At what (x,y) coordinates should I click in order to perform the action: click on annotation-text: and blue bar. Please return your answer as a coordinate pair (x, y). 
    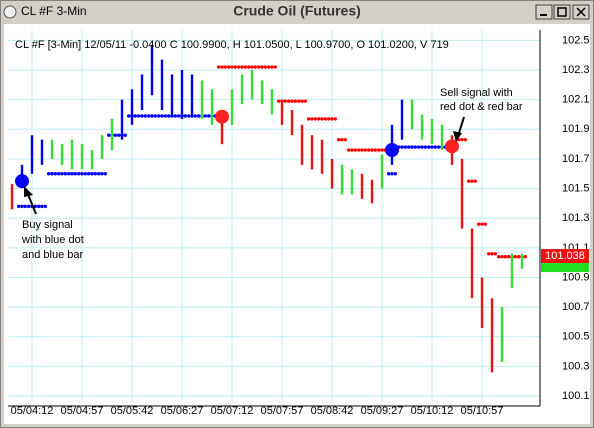
    Looking at the image, I should click on (52, 255).